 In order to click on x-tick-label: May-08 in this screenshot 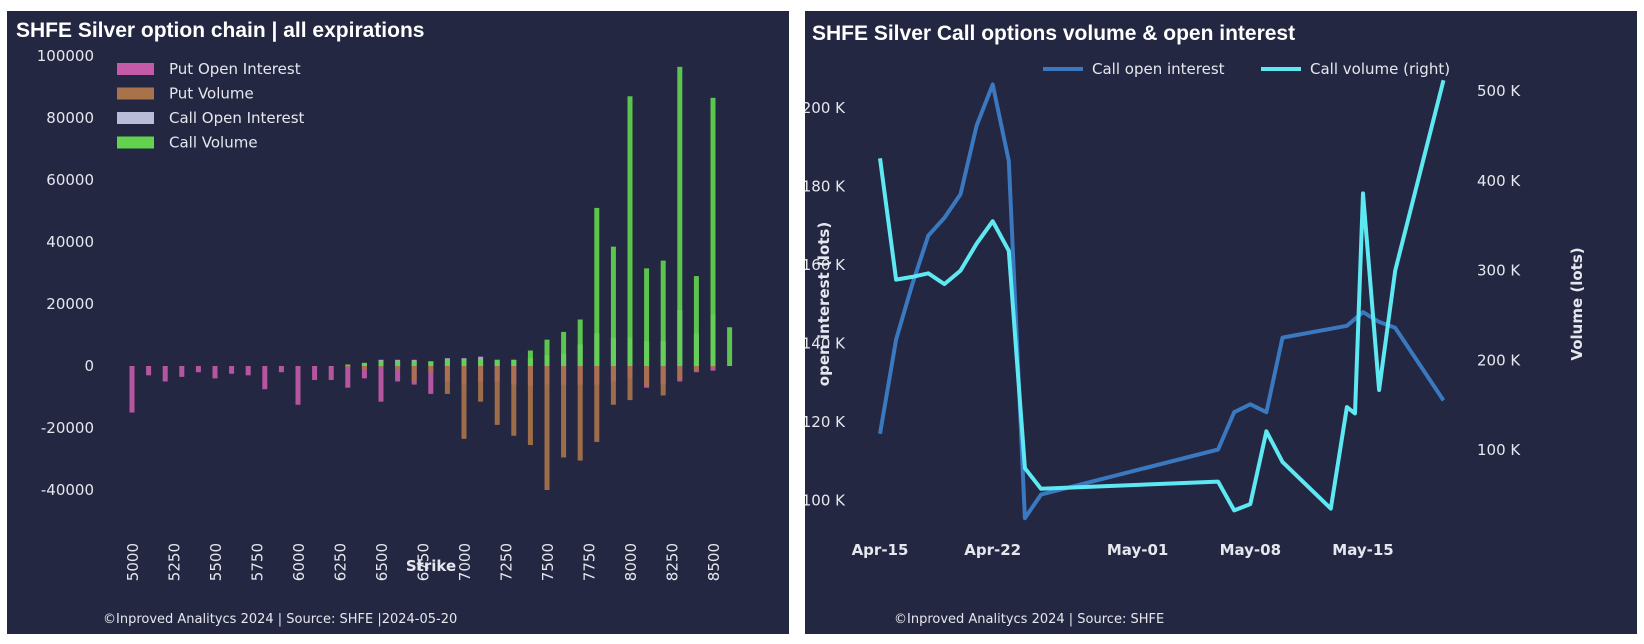, I will do `click(1250, 550)`.